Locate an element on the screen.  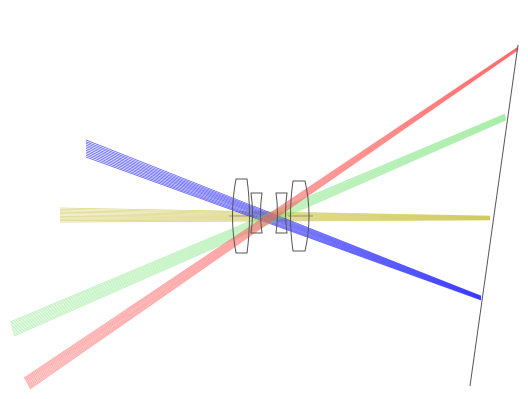
lens-system is located at coordinates (271, 216).